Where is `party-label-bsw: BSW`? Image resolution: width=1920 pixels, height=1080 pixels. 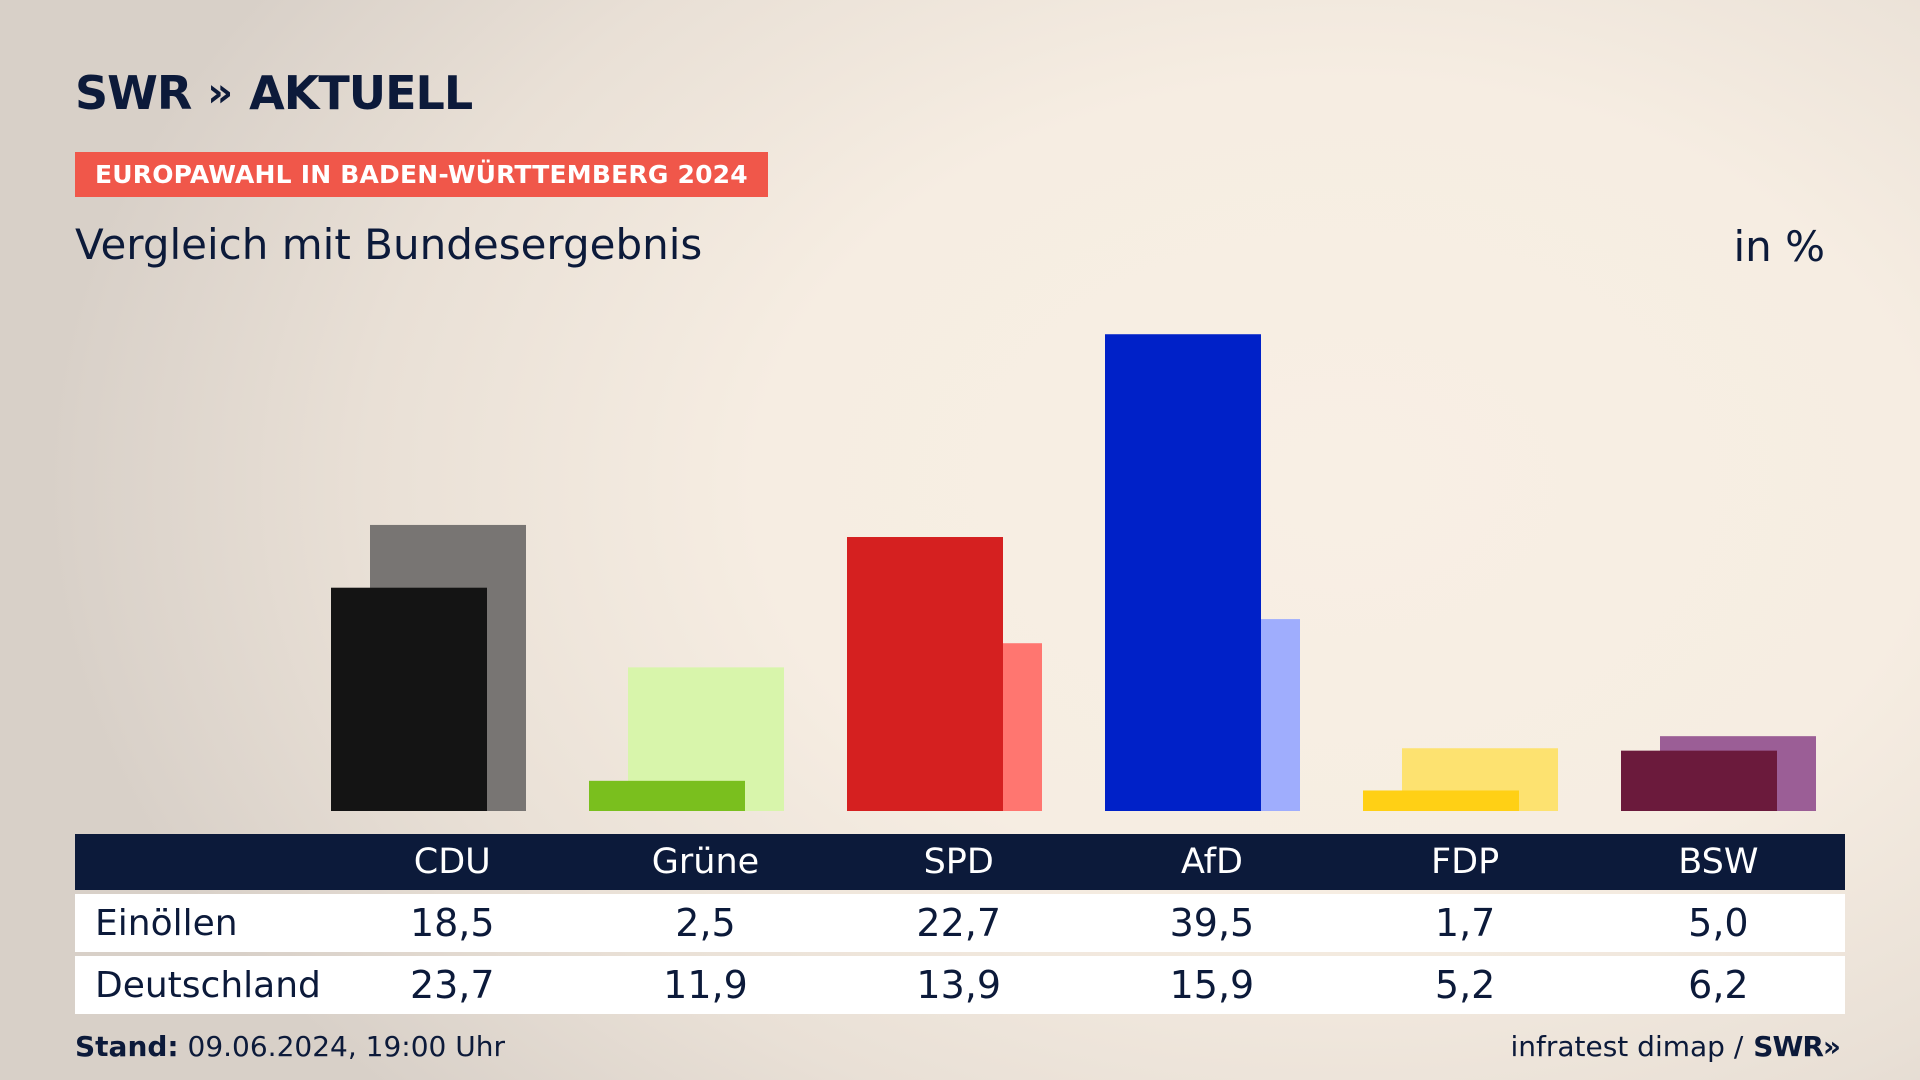
party-label-bsw: BSW is located at coordinates (1718, 862).